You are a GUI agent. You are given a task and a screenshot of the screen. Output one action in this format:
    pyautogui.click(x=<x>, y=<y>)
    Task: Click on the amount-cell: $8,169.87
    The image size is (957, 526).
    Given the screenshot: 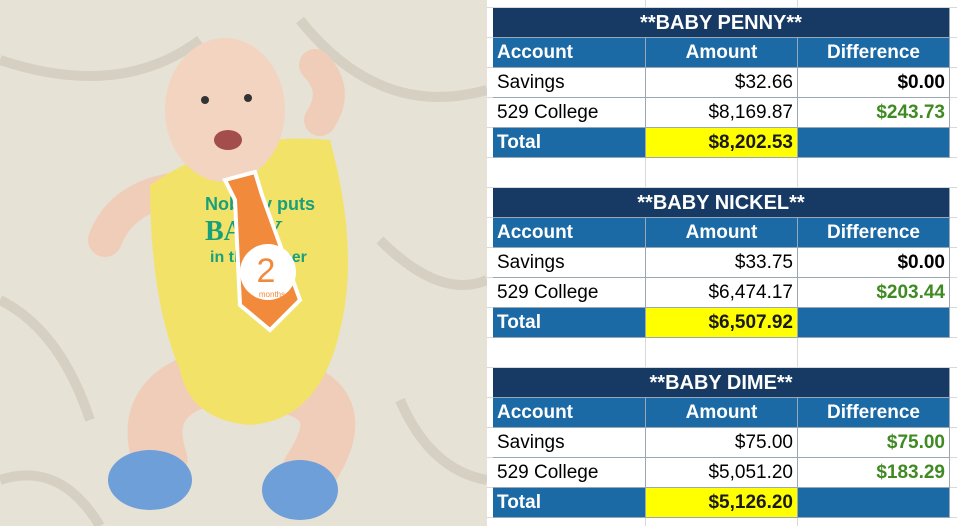 What is the action you would take?
    pyautogui.click(x=722, y=113)
    